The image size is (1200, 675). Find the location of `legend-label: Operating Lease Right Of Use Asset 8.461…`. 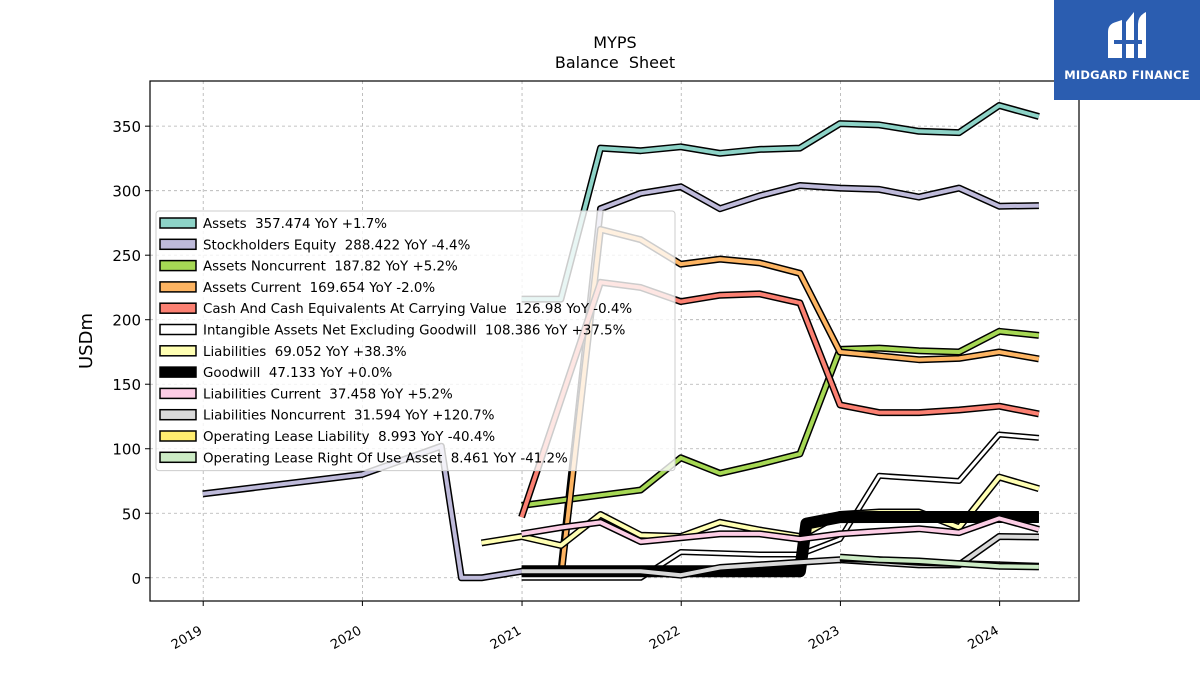

legend-label: Operating Lease Right Of Use Asset 8.461… is located at coordinates (385, 458).